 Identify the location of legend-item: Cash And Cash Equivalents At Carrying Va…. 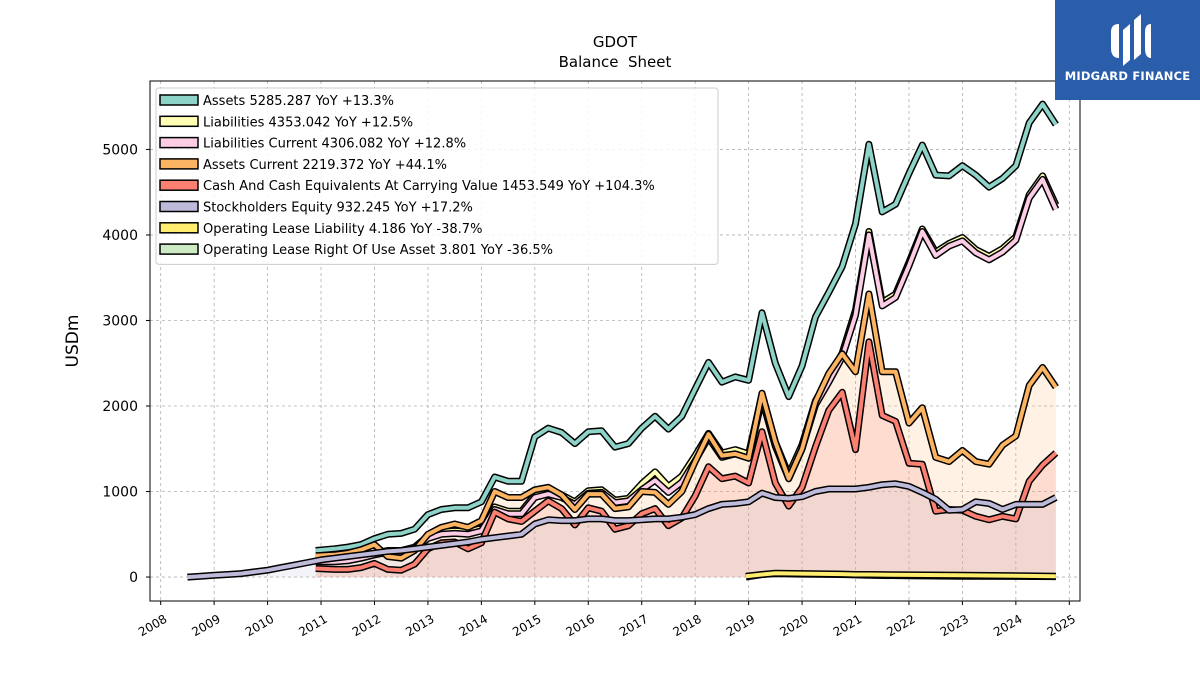
(407, 186).